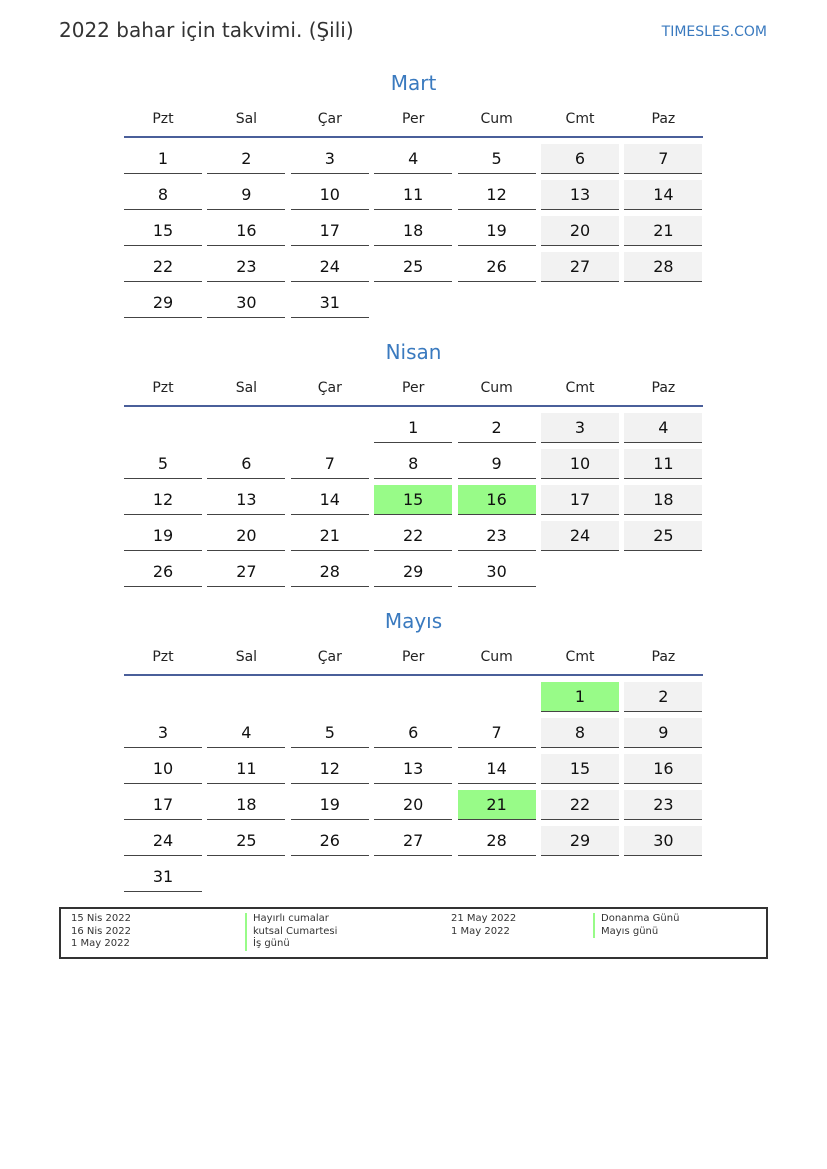 This screenshot has width=827, height=1169. What do you see at coordinates (413, 83) in the screenshot?
I see `month-title: Mart` at bounding box center [413, 83].